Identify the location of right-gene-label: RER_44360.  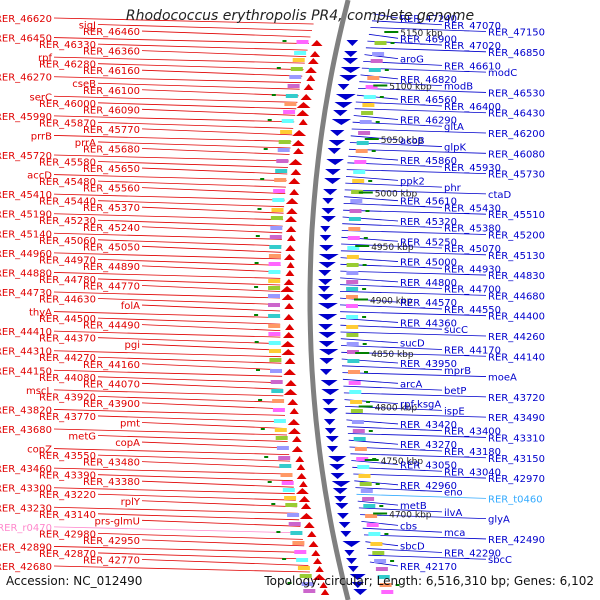
(428, 323).